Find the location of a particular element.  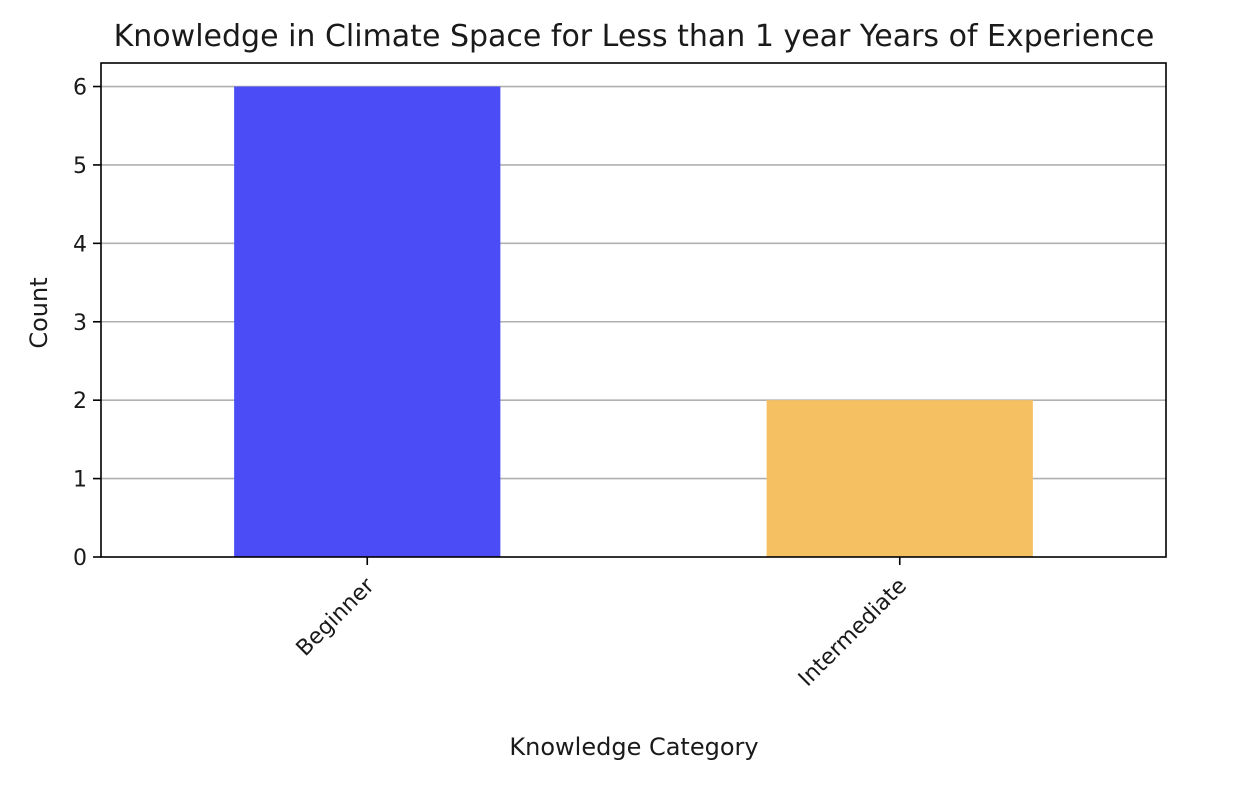

x-tick-label: Intermediate is located at coordinates (853, 633).